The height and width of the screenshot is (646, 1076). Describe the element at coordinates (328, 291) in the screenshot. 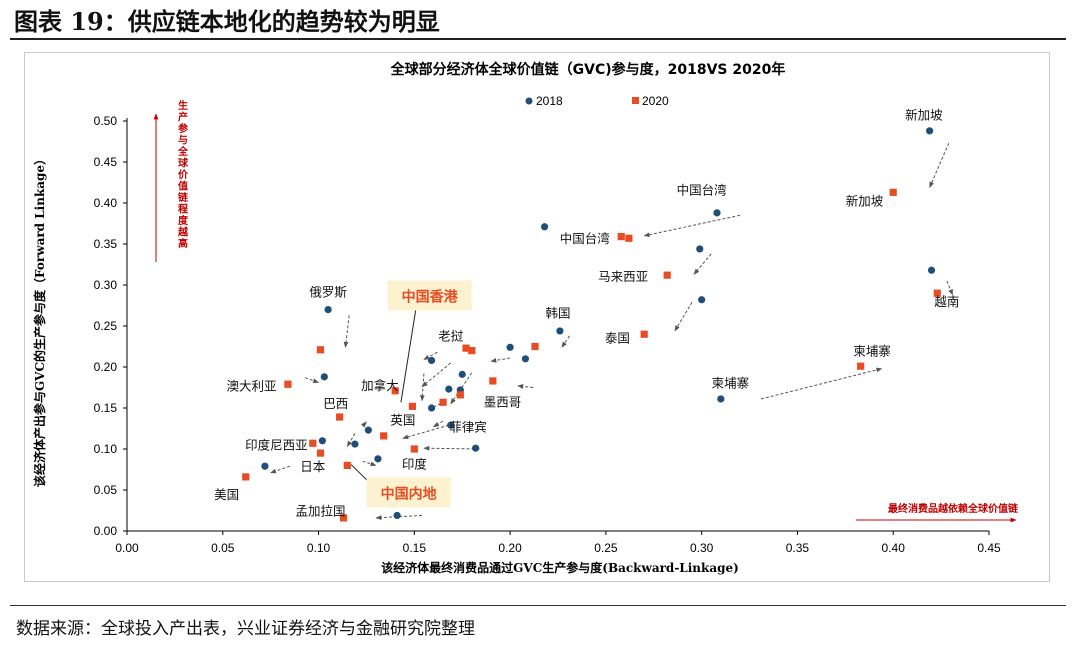

I see `point-label: 俄罗斯` at that location.